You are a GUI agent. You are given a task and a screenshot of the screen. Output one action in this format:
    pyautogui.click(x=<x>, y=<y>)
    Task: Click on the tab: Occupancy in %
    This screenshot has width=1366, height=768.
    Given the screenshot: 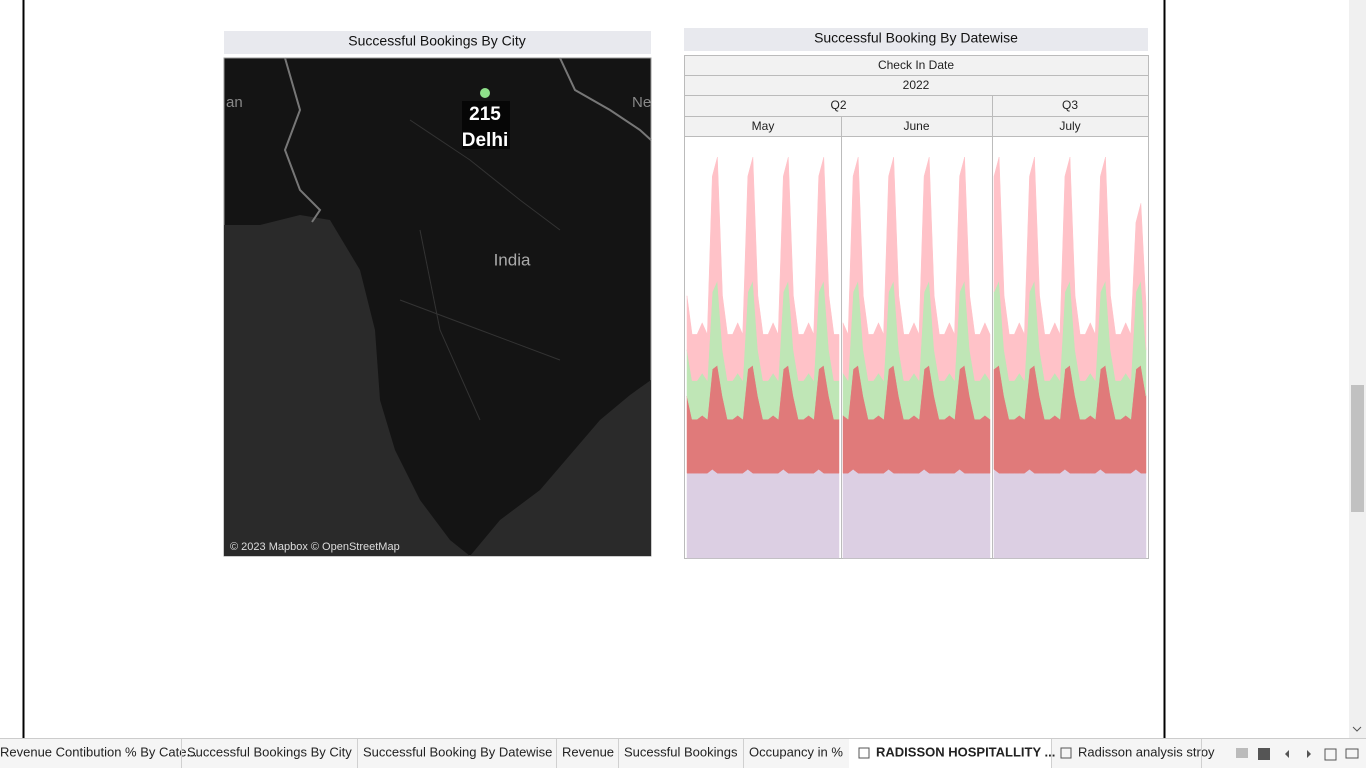 What is the action you would take?
    pyautogui.click(x=796, y=751)
    